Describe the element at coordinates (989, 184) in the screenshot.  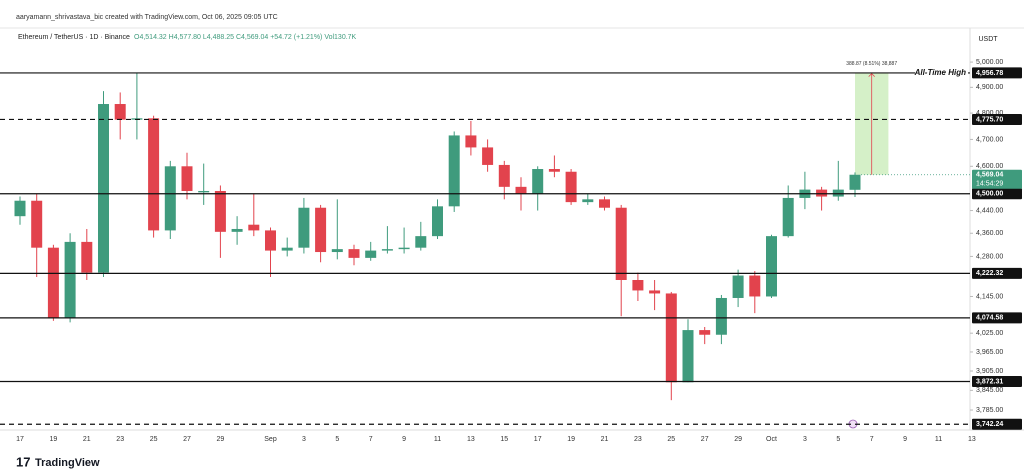
I see `countdown: 14:54:29` at that location.